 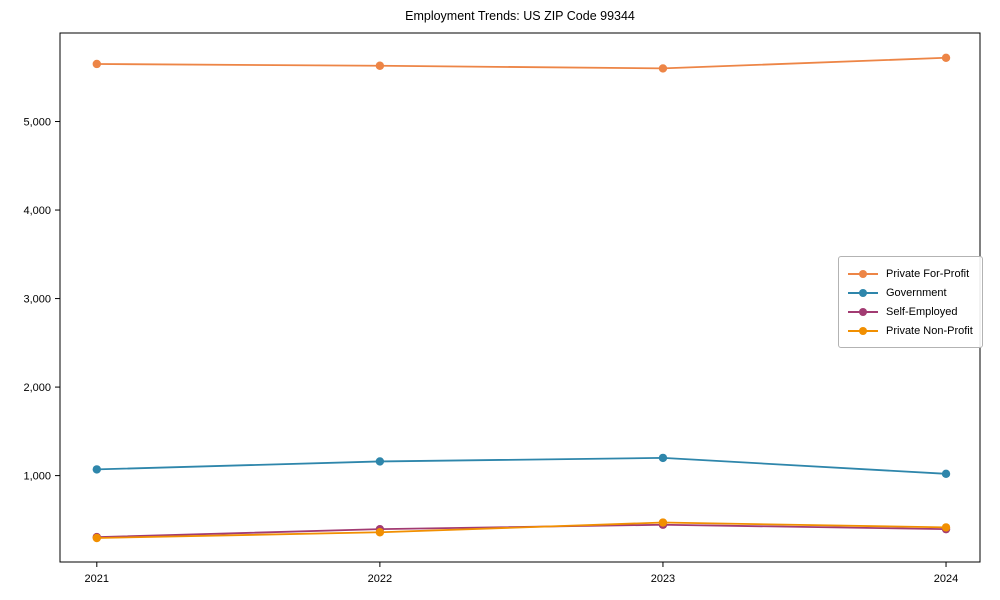 What do you see at coordinates (37, 300) in the screenshot?
I see `svg-text: 3,000` at bounding box center [37, 300].